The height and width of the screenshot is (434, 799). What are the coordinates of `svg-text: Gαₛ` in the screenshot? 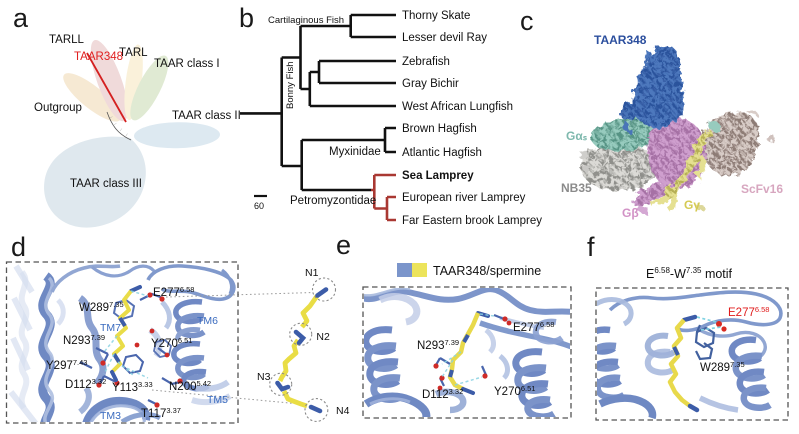 It's located at (577, 136).